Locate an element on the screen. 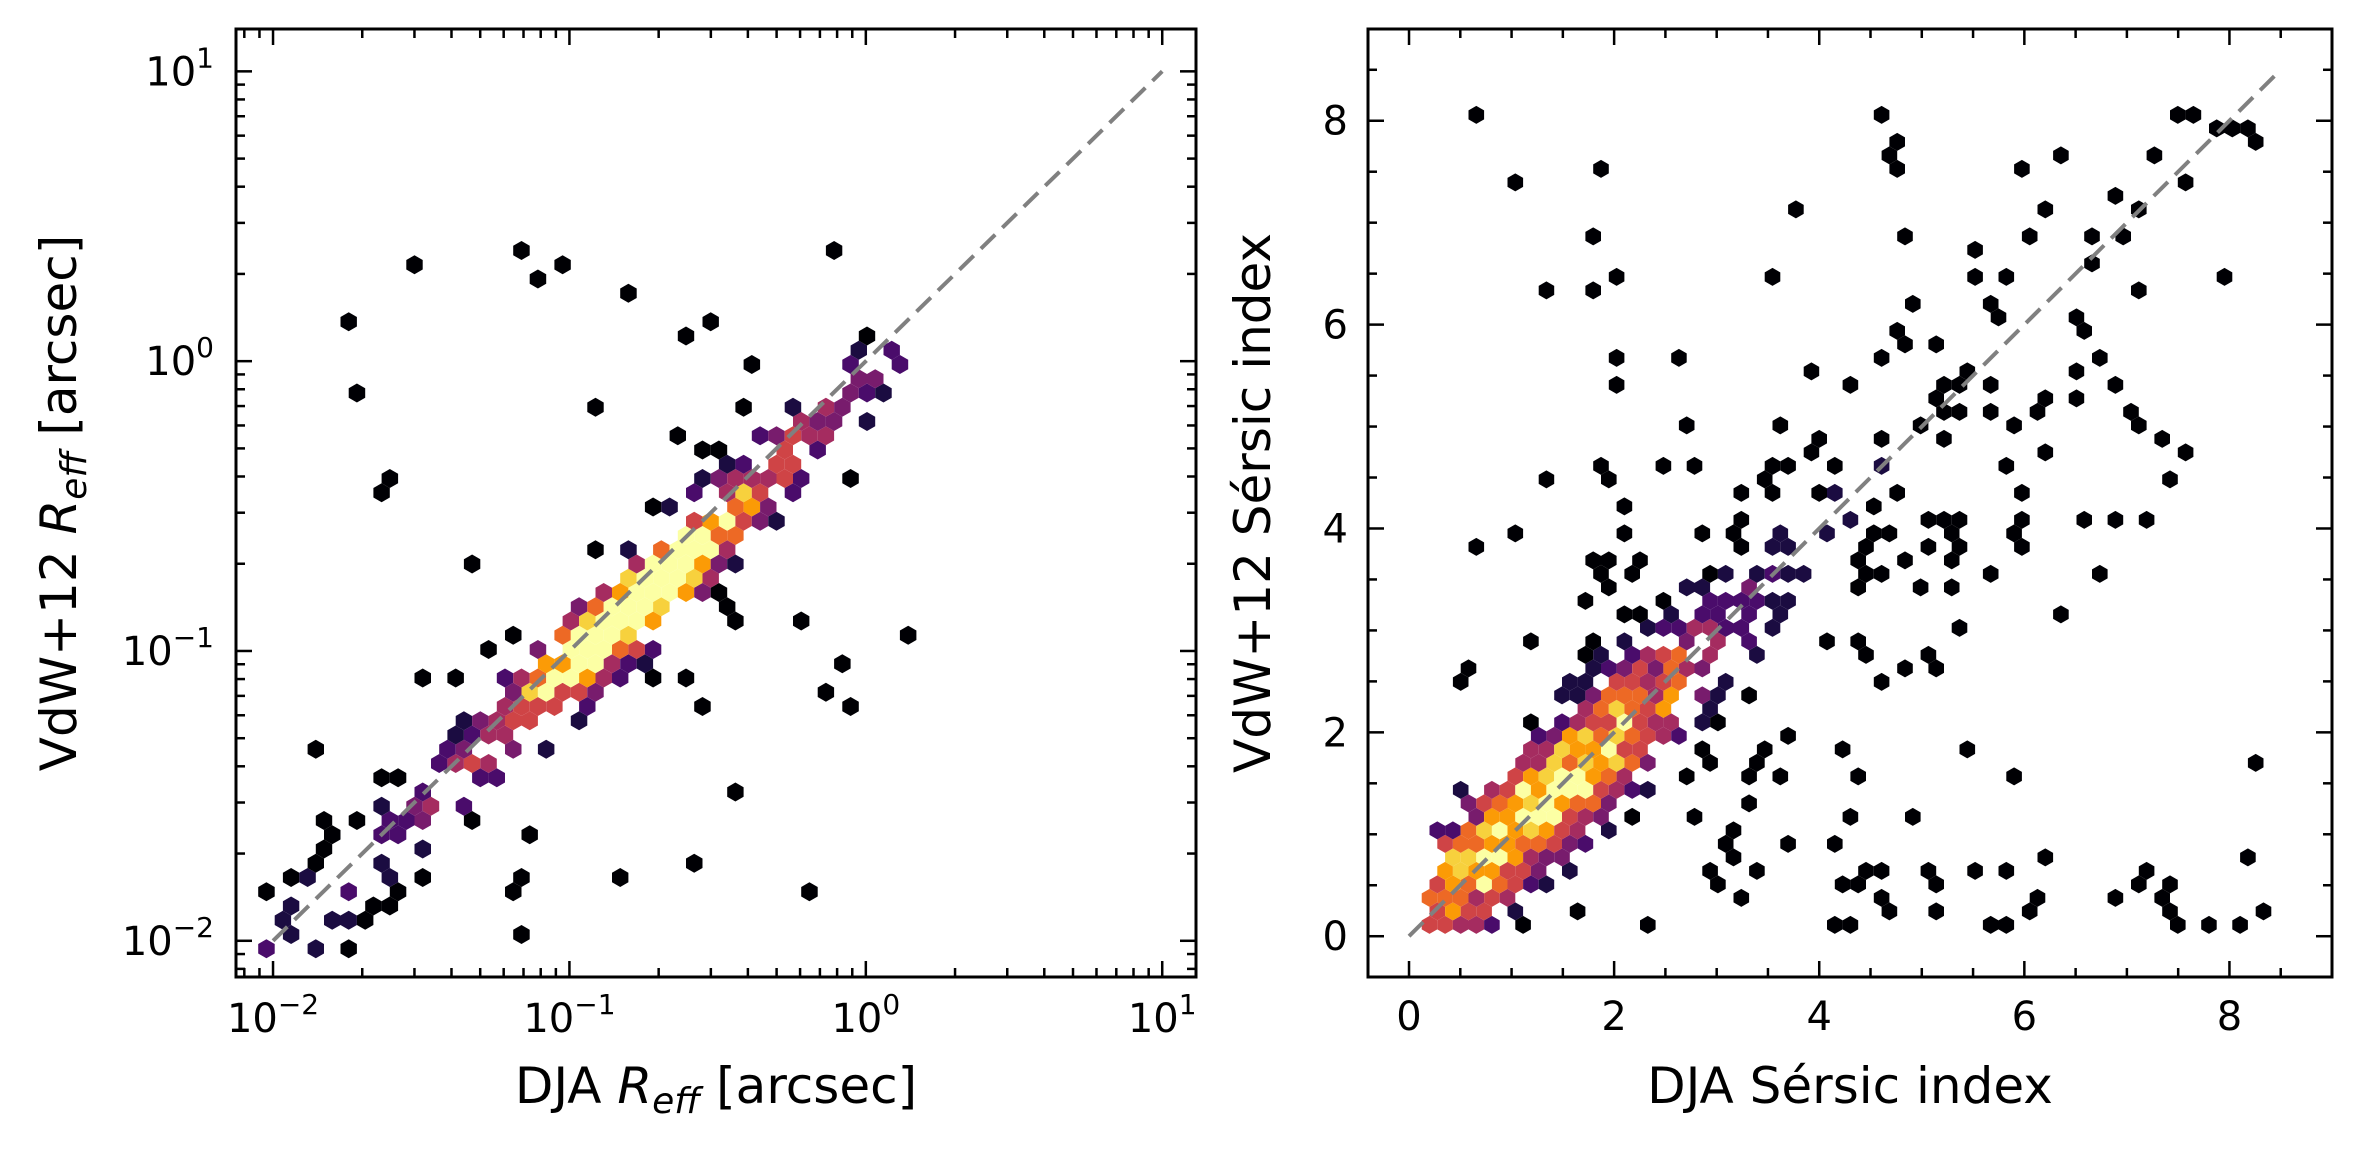  y-tick-label: 6 is located at coordinates (1335, 326).